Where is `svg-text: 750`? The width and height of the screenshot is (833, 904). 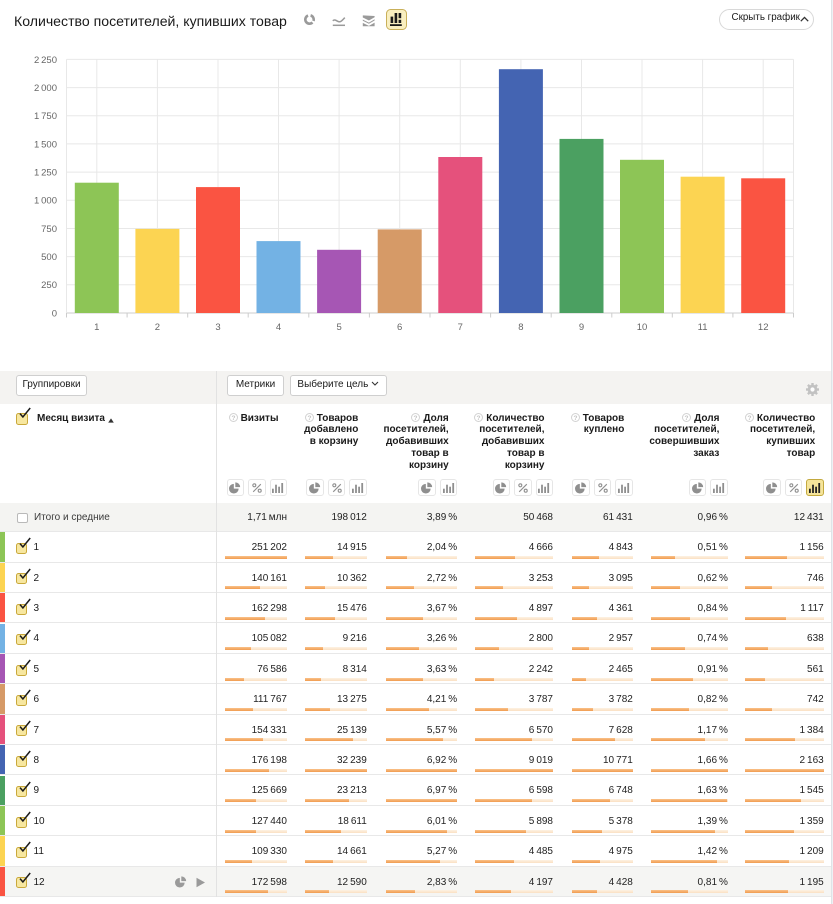 svg-text: 750 is located at coordinates (49, 229).